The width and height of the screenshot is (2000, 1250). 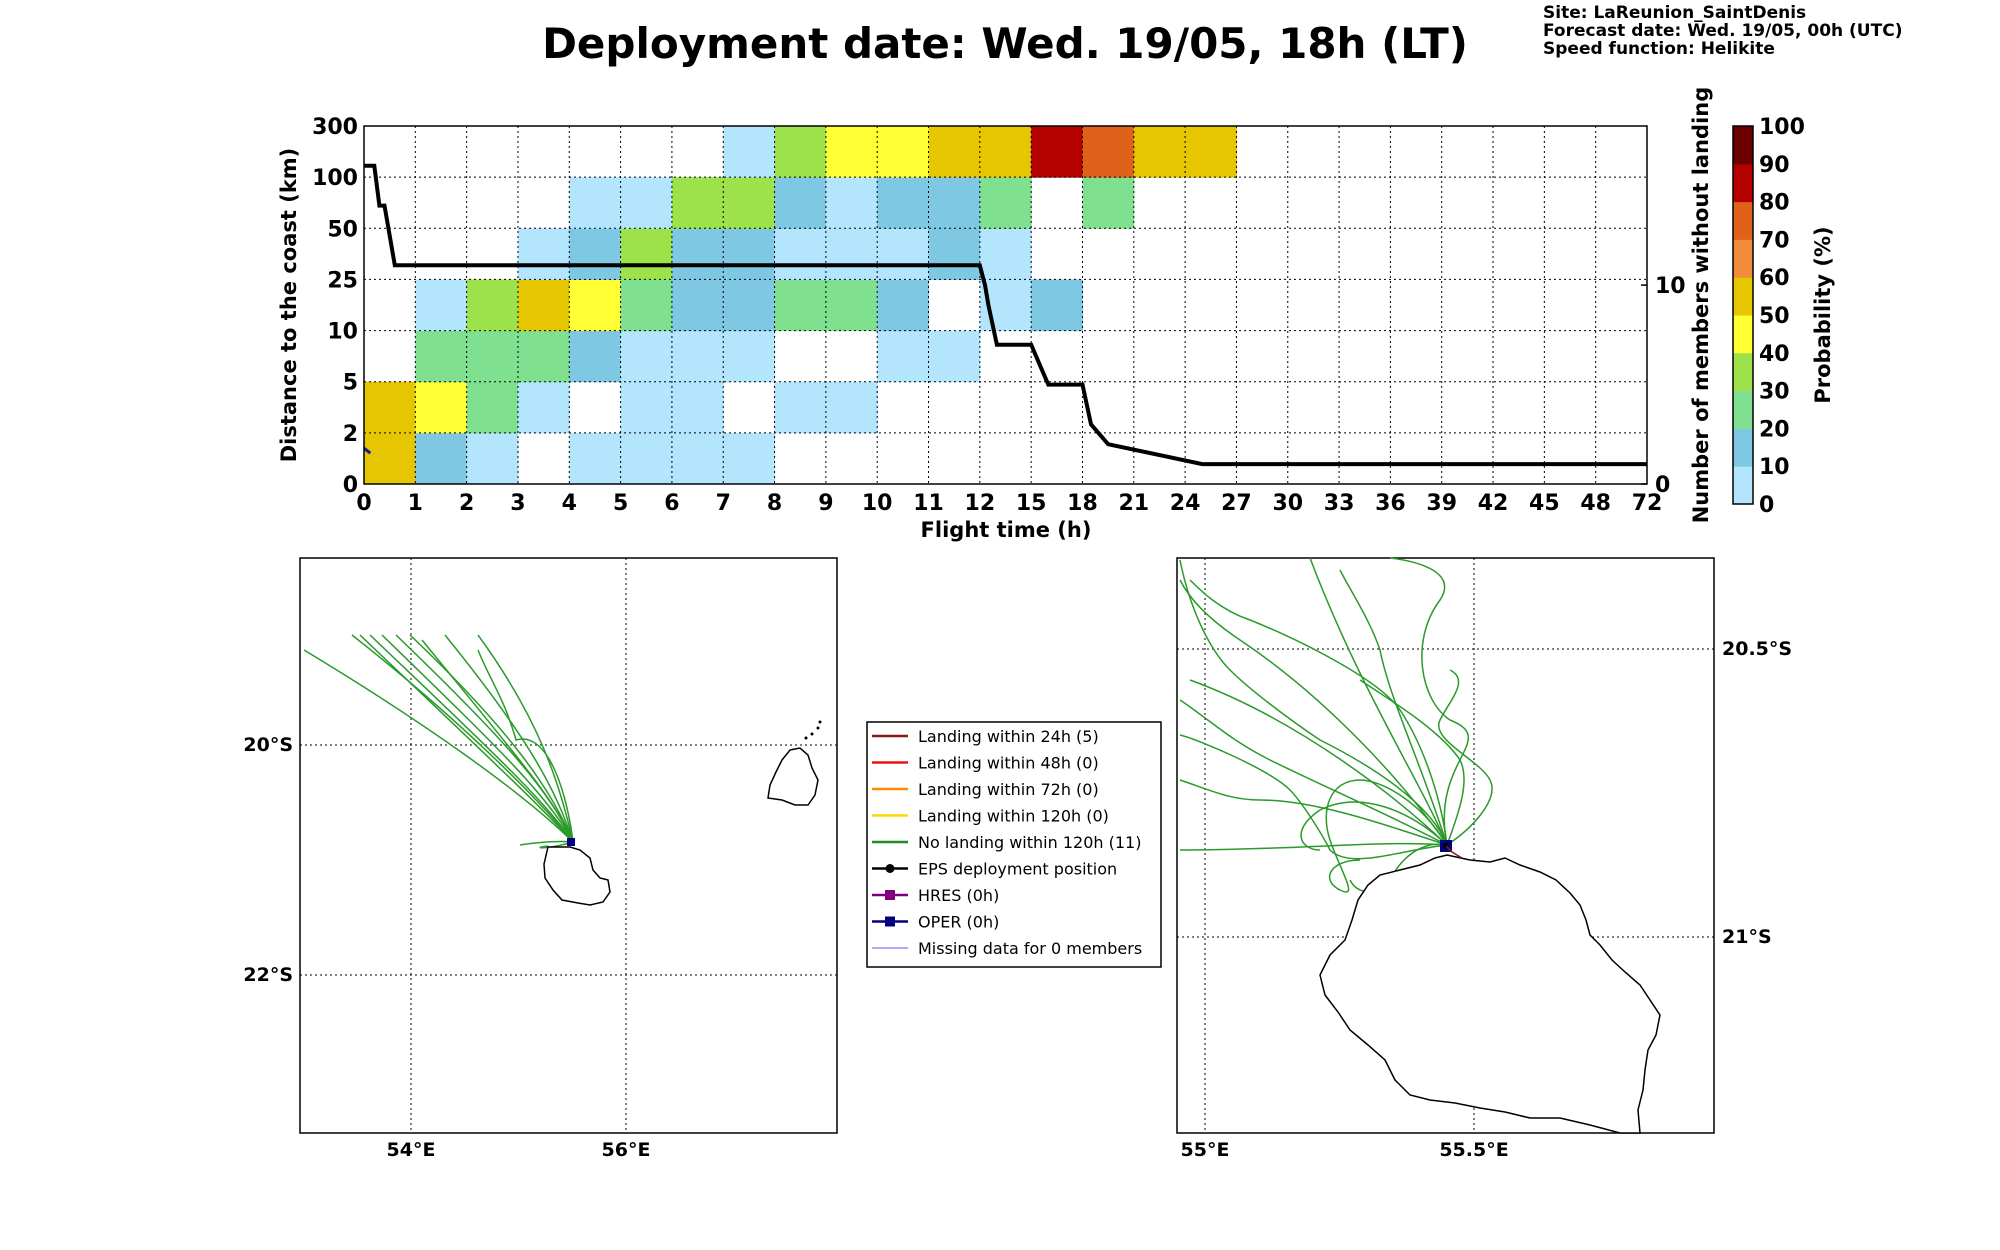 I want to click on legend-item: OPER (0h), so click(x=935, y=922).